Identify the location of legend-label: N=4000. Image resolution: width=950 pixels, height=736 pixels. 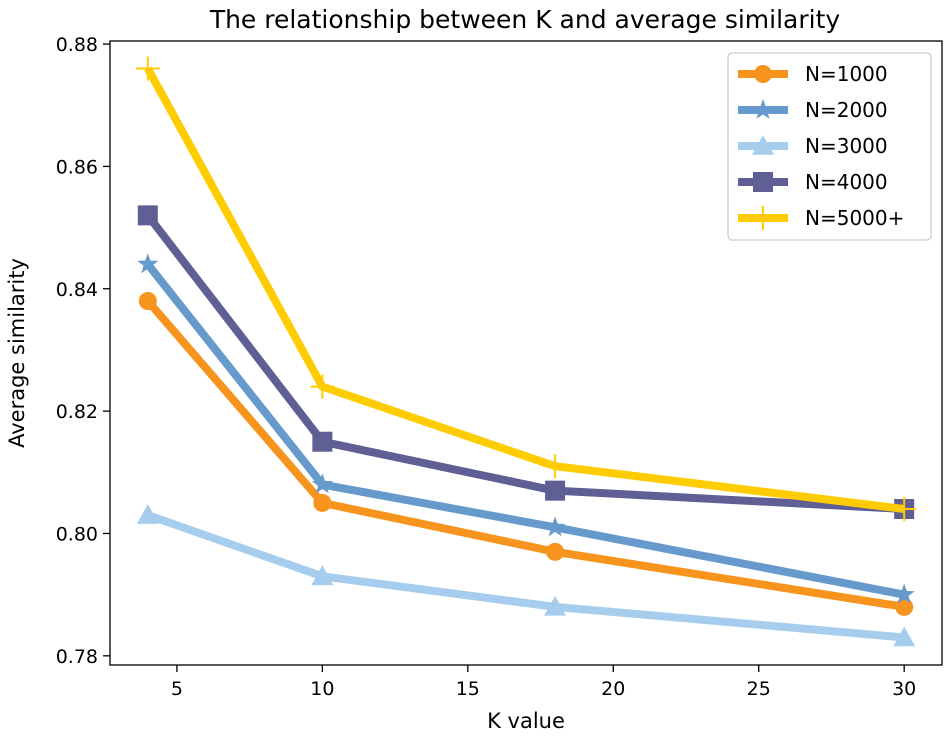
(846, 182).